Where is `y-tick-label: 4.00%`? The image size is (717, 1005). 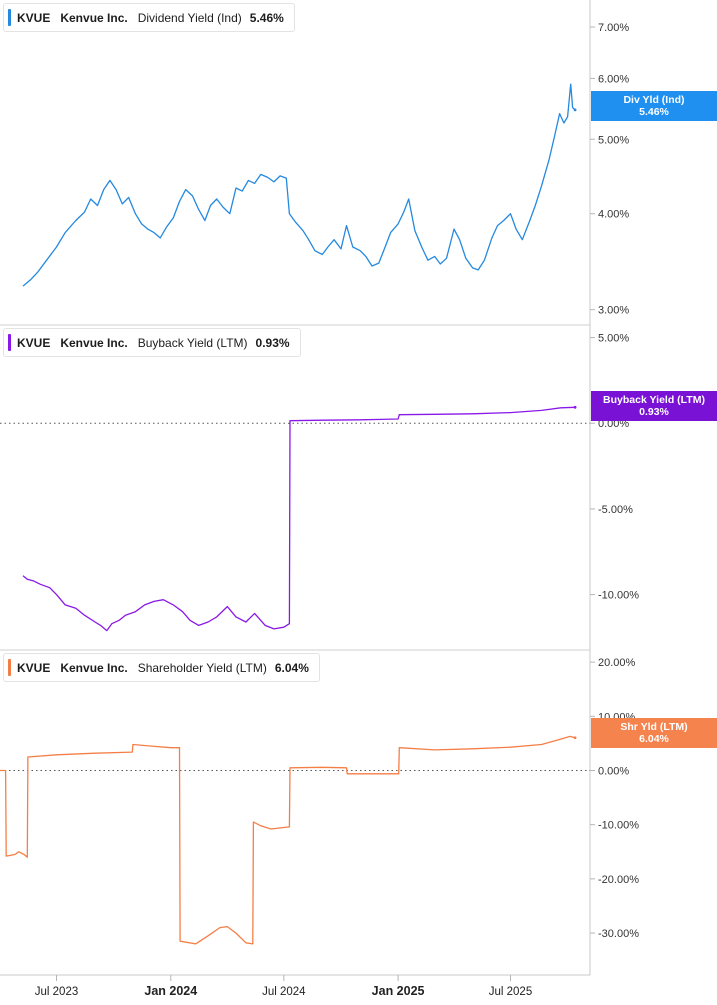
y-tick-label: 4.00% is located at coordinates (613, 215).